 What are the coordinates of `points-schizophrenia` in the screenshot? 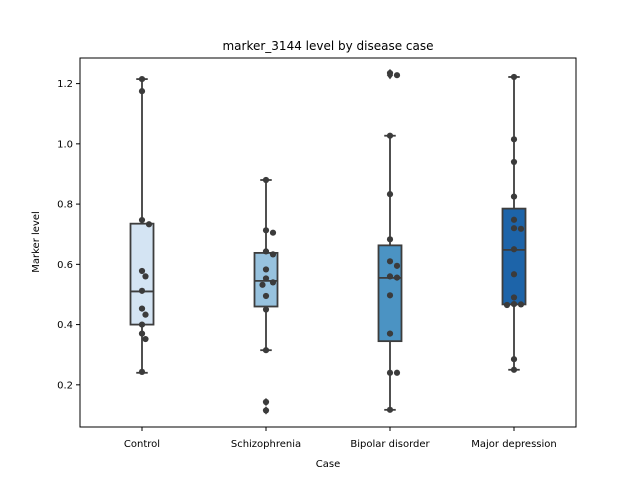 It's located at (268, 295).